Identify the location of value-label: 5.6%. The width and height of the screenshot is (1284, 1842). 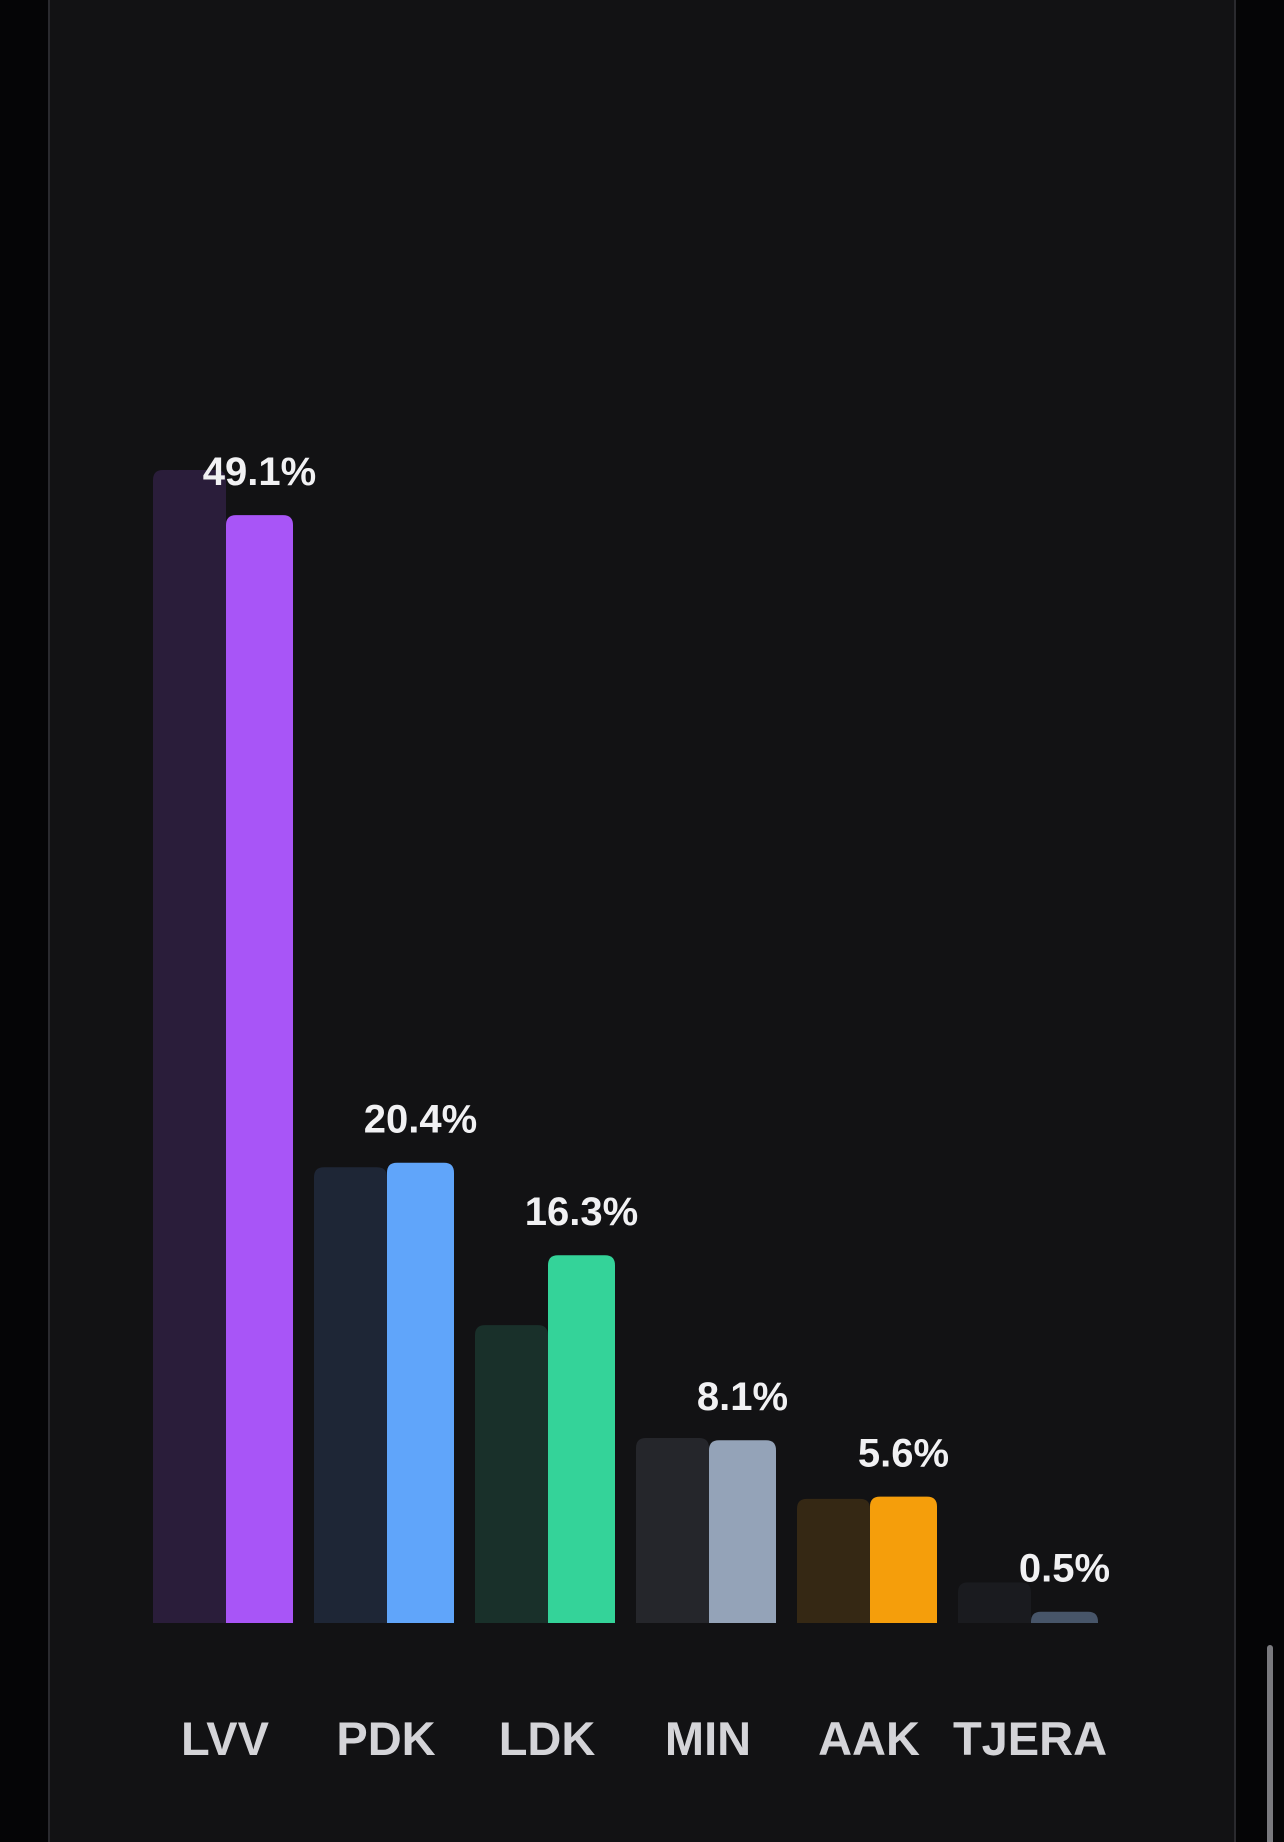
(903, 1454).